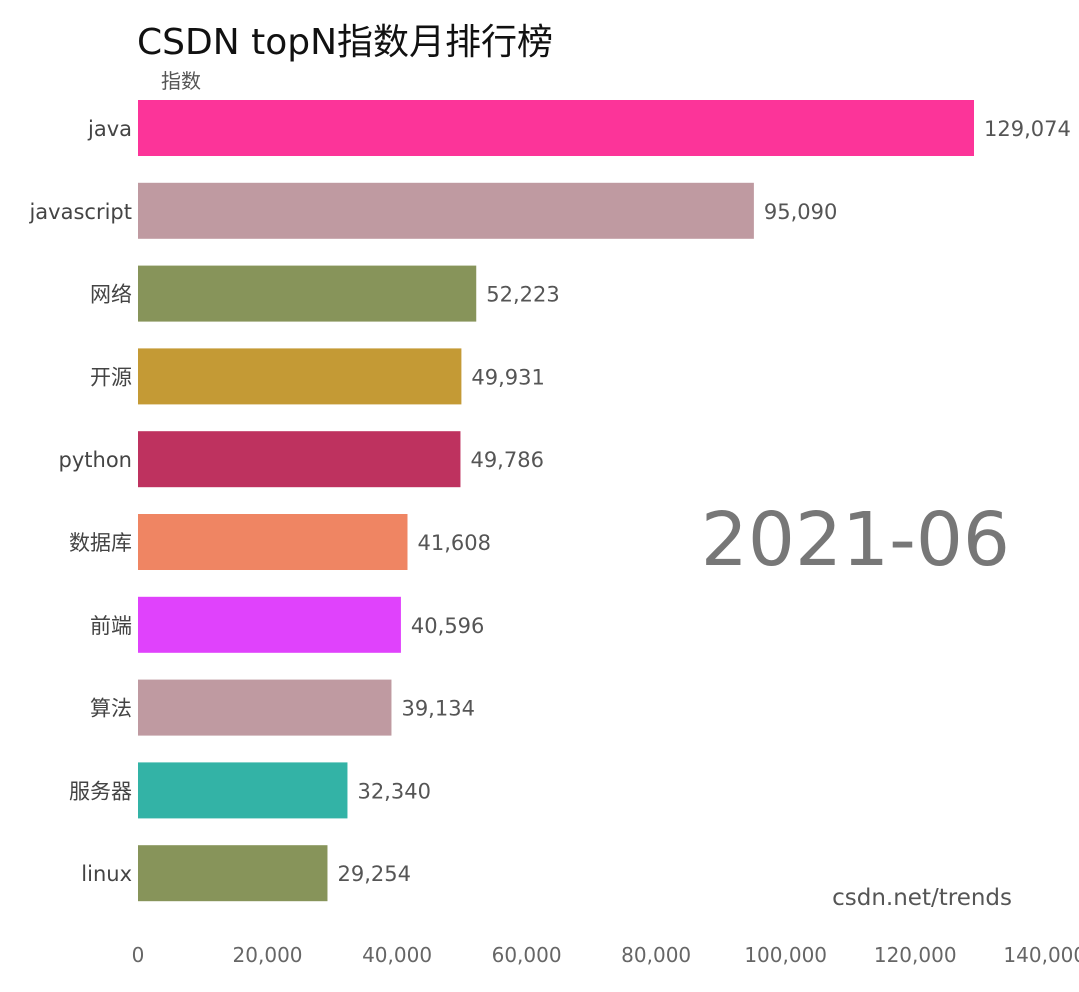 The image size is (1079, 992). I want to click on value-label: 95,090, so click(800, 212).